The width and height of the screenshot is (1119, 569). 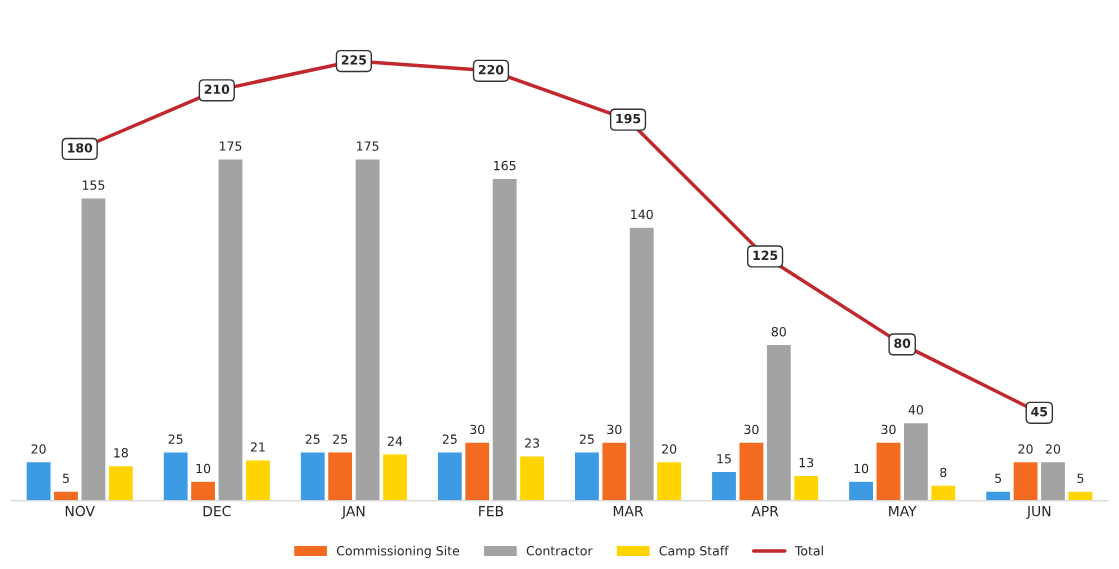 What do you see at coordinates (491, 511) in the screenshot?
I see `x-tick-label: FEB` at bounding box center [491, 511].